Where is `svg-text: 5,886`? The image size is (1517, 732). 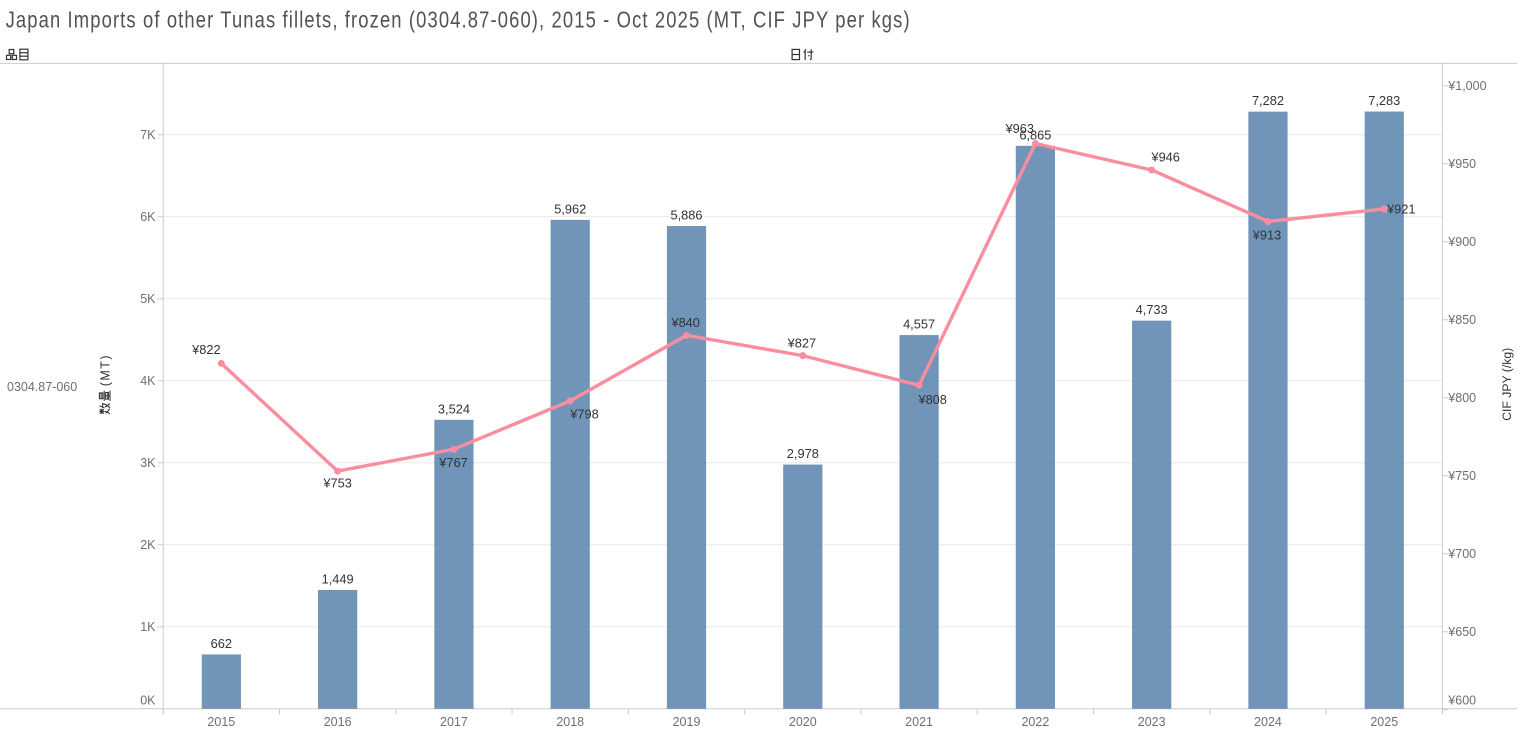 svg-text: 5,886 is located at coordinates (686, 215).